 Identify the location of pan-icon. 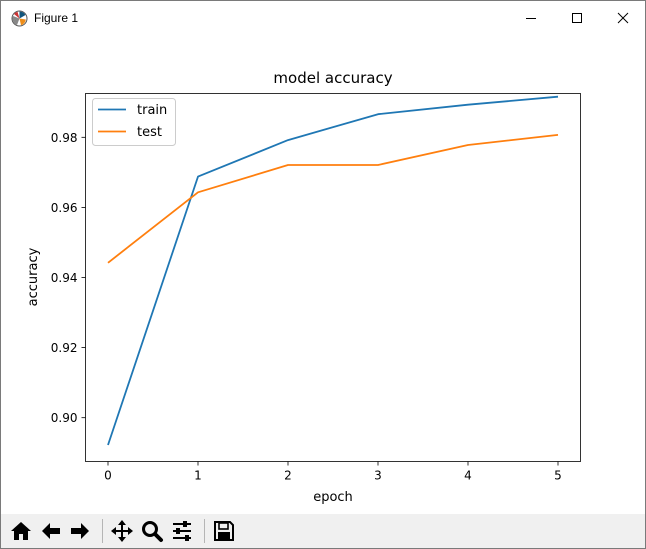
(122, 531).